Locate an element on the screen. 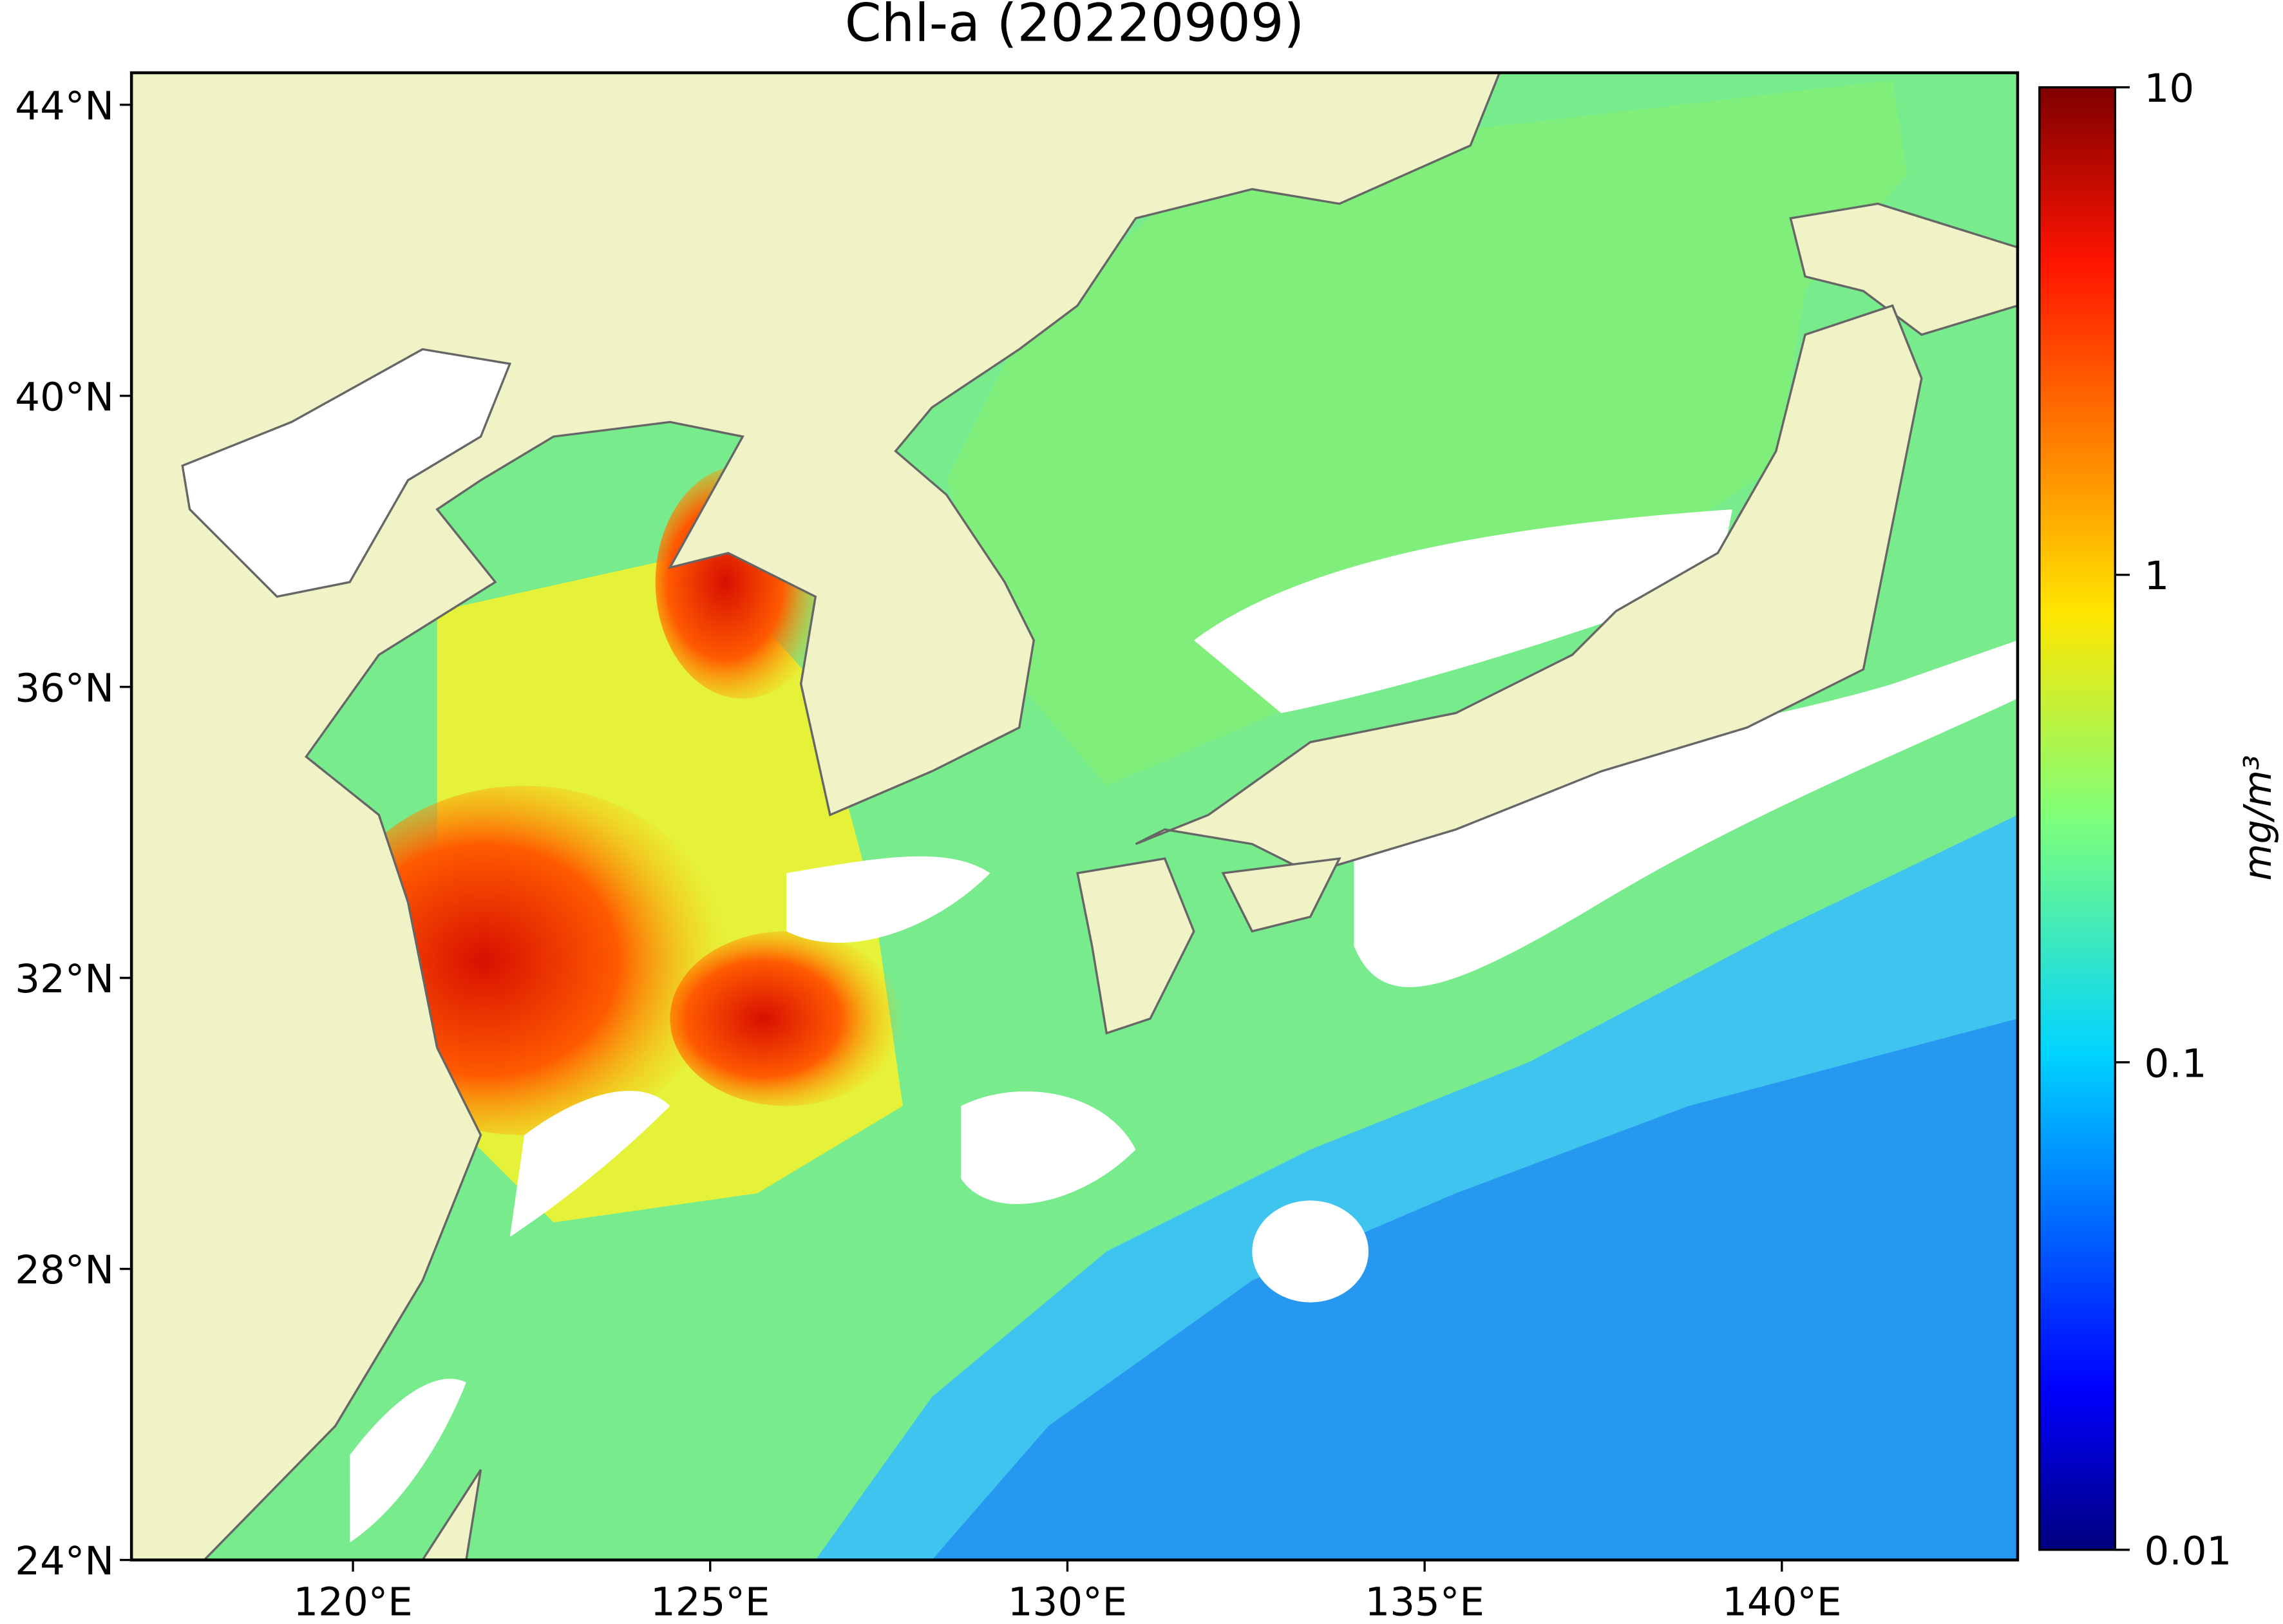  colorbar-tick-label: 10 is located at coordinates (2170, 88).